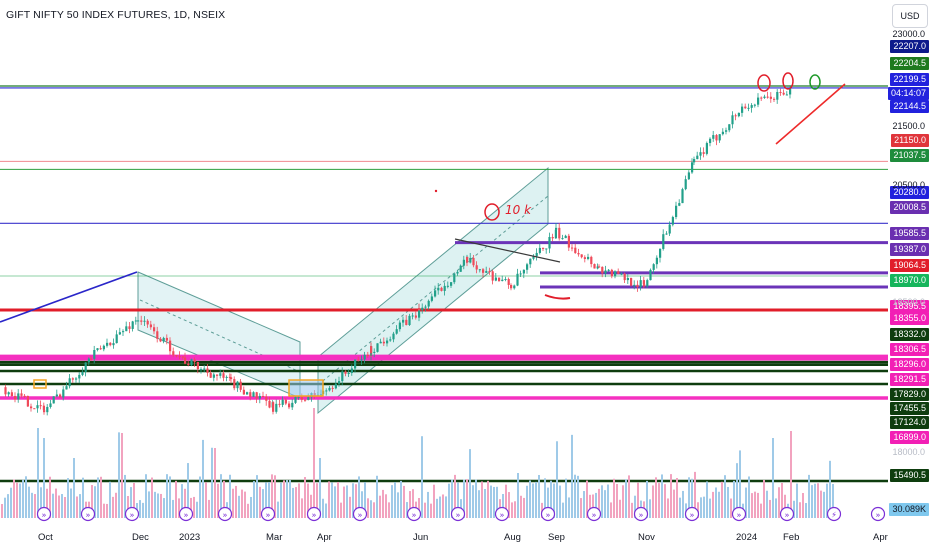 Image resolution: width=932 pixels, height=550 pixels. Describe the element at coordinates (909, 437) in the screenshot. I see `price-level-label: 16899.0` at that location.